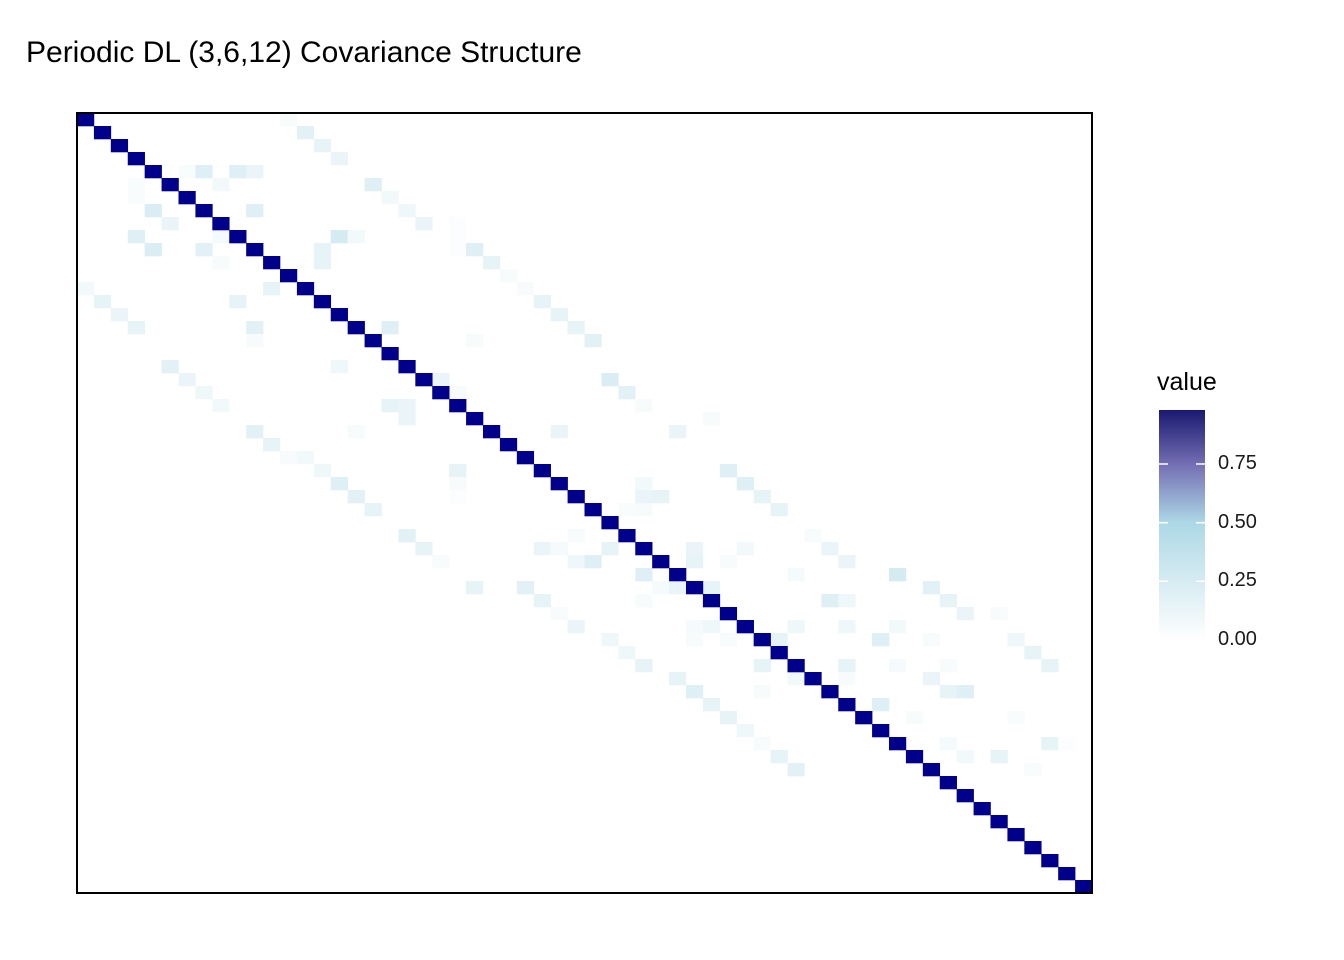  I want to click on legend-tick-label: 0.50, so click(1237, 521).